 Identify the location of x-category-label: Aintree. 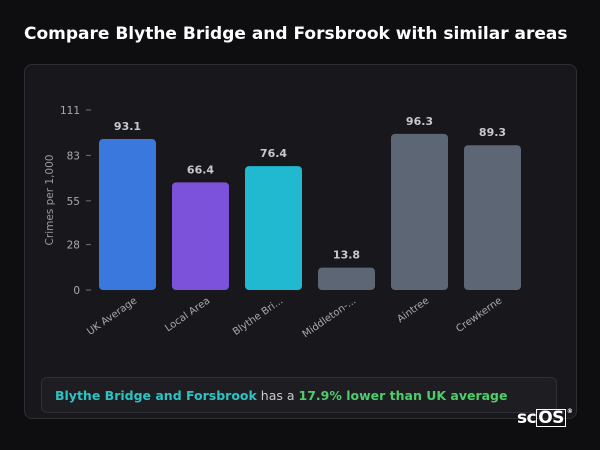
(413, 310).